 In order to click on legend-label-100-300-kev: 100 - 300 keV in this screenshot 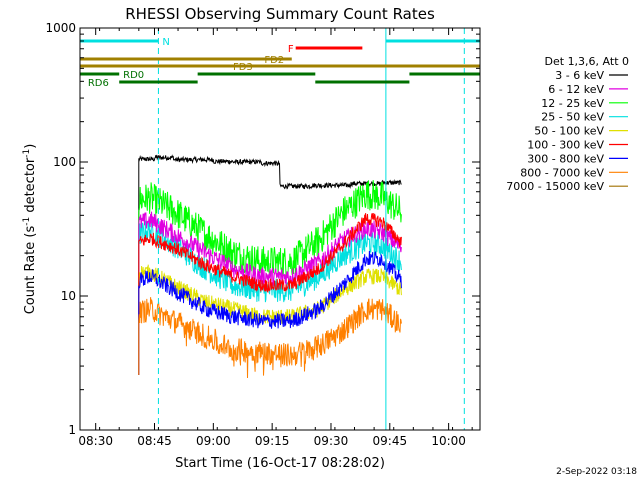, I will do `click(565, 145)`.